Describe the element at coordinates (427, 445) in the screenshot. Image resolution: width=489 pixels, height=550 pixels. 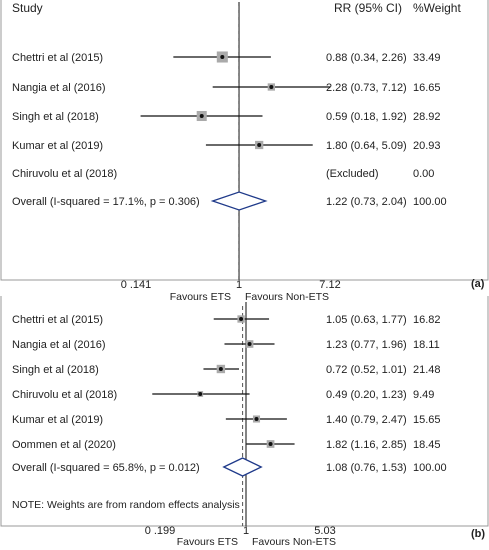
I see `study-weight: 18.45` at that location.